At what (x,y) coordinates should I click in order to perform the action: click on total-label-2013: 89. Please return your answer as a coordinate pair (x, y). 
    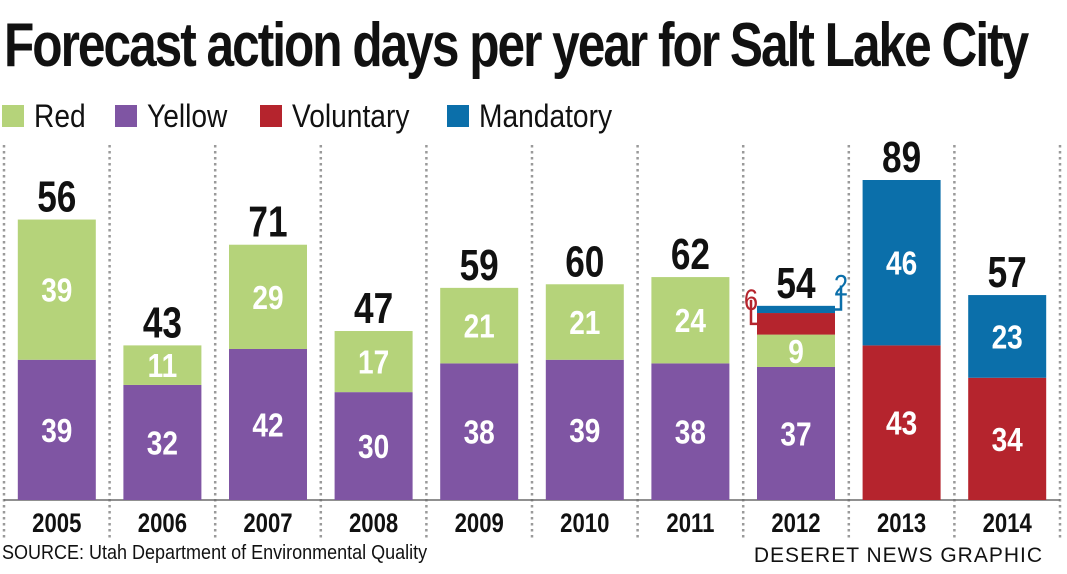
    Looking at the image, I should click on (901, 157).